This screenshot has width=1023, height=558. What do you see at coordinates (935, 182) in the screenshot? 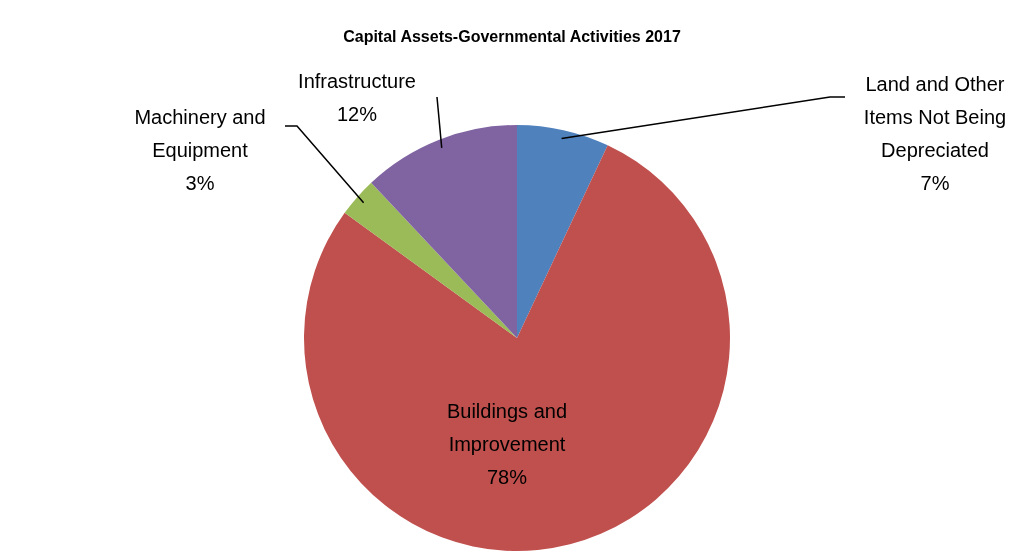
I see `data-label: 7%` at bounding box center [935, 182].